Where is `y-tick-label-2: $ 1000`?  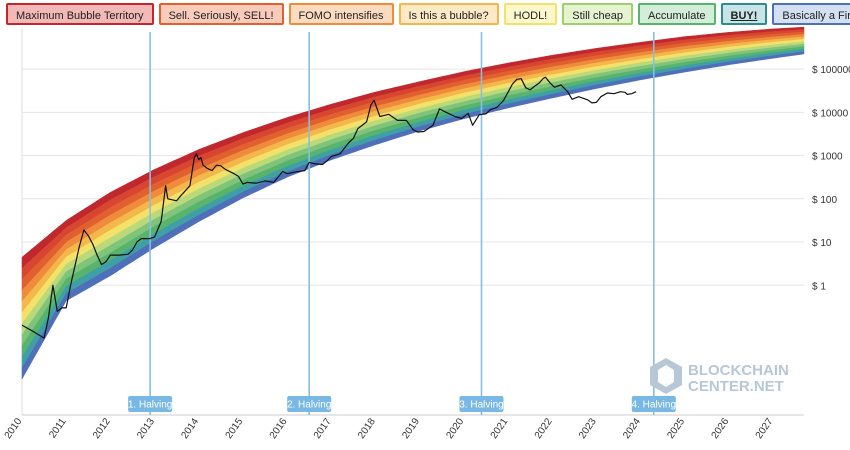
y-tick-label-2: $ 1000 is located at coordinates (827, 157).